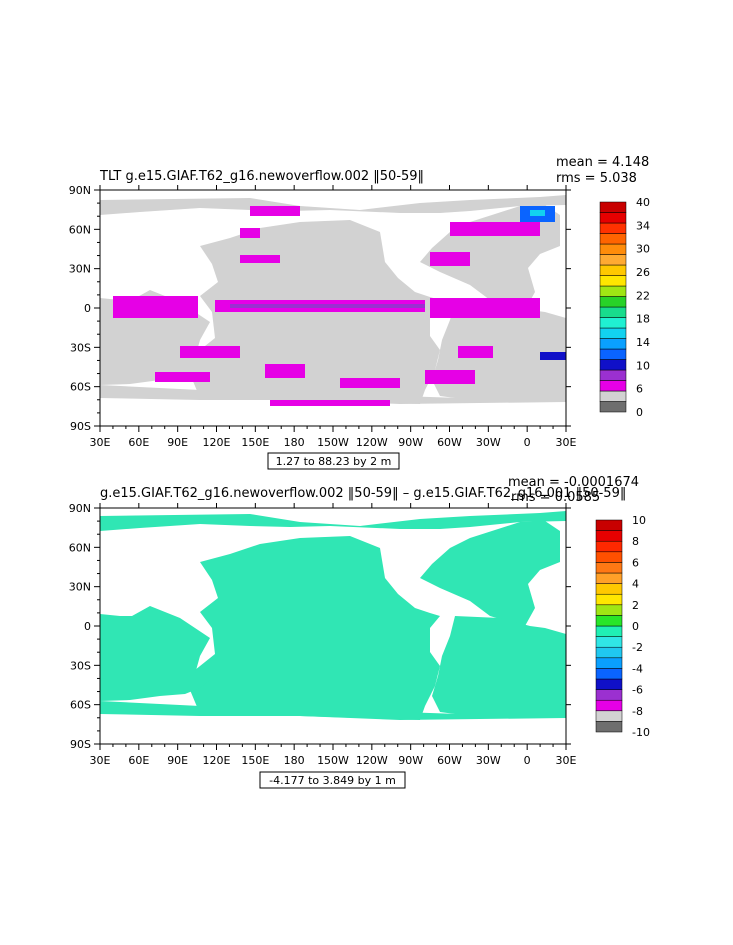 This screenshot has height=945, width=733. Describe the element at coordinates (372, 442) in the screenshot. I see `x-tick-label: 120W` at that location.